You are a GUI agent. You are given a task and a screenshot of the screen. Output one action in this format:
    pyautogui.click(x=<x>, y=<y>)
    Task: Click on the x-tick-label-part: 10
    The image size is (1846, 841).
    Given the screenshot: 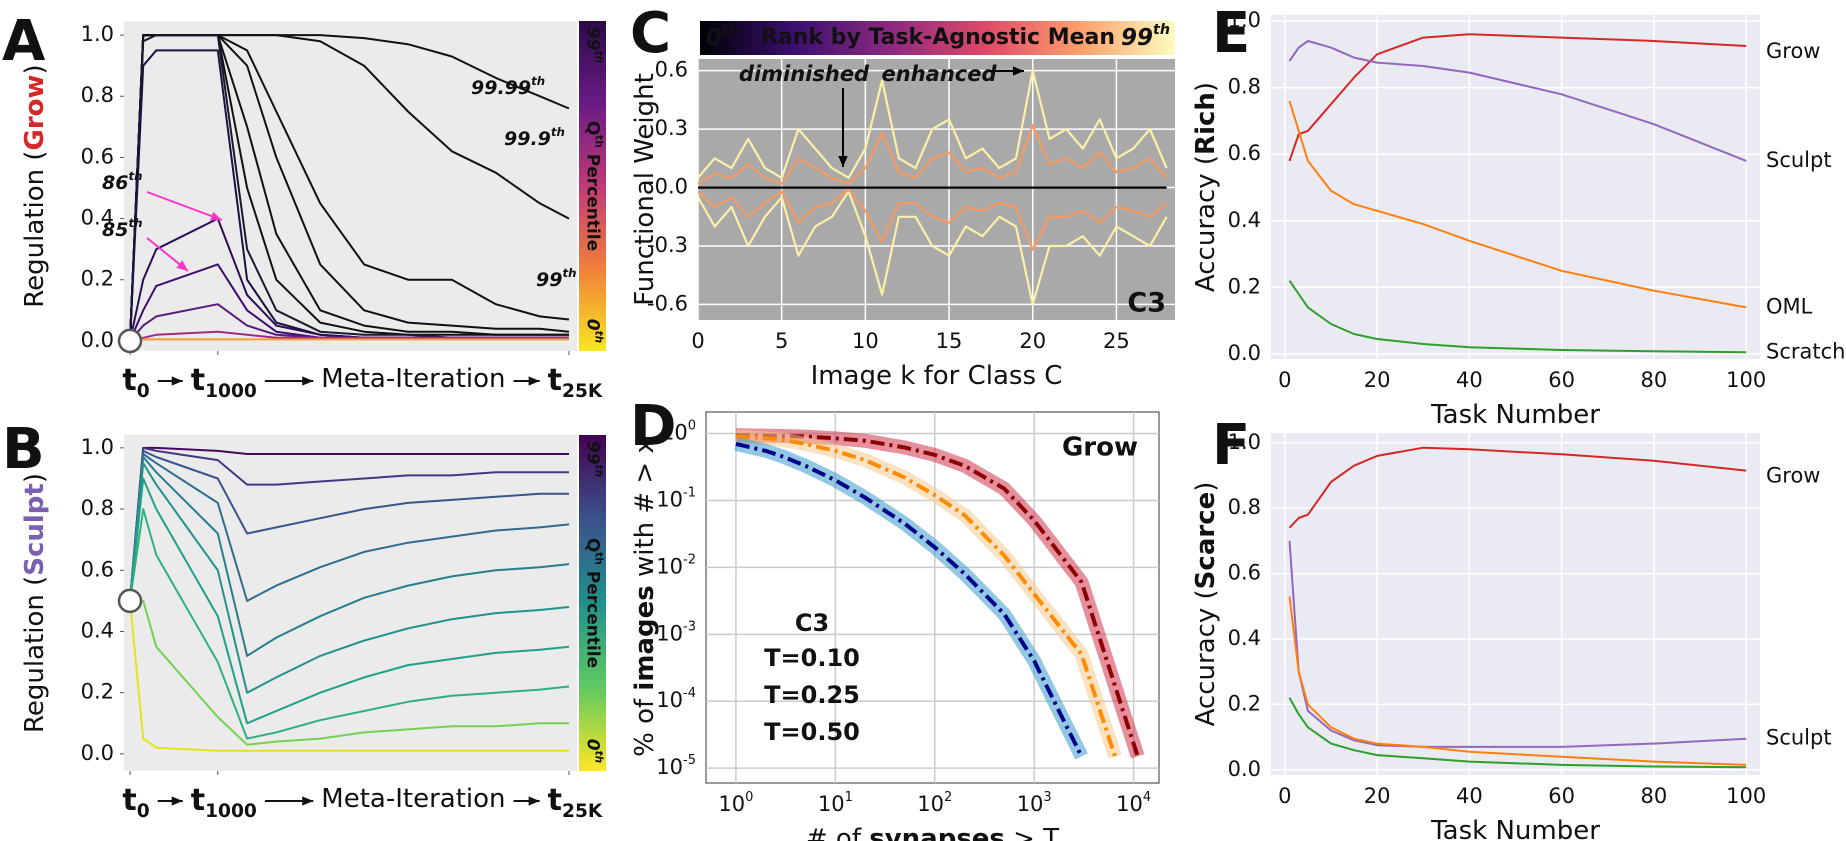 What is the action you would take?
    pyautogui.click(x=930, y=804)
    